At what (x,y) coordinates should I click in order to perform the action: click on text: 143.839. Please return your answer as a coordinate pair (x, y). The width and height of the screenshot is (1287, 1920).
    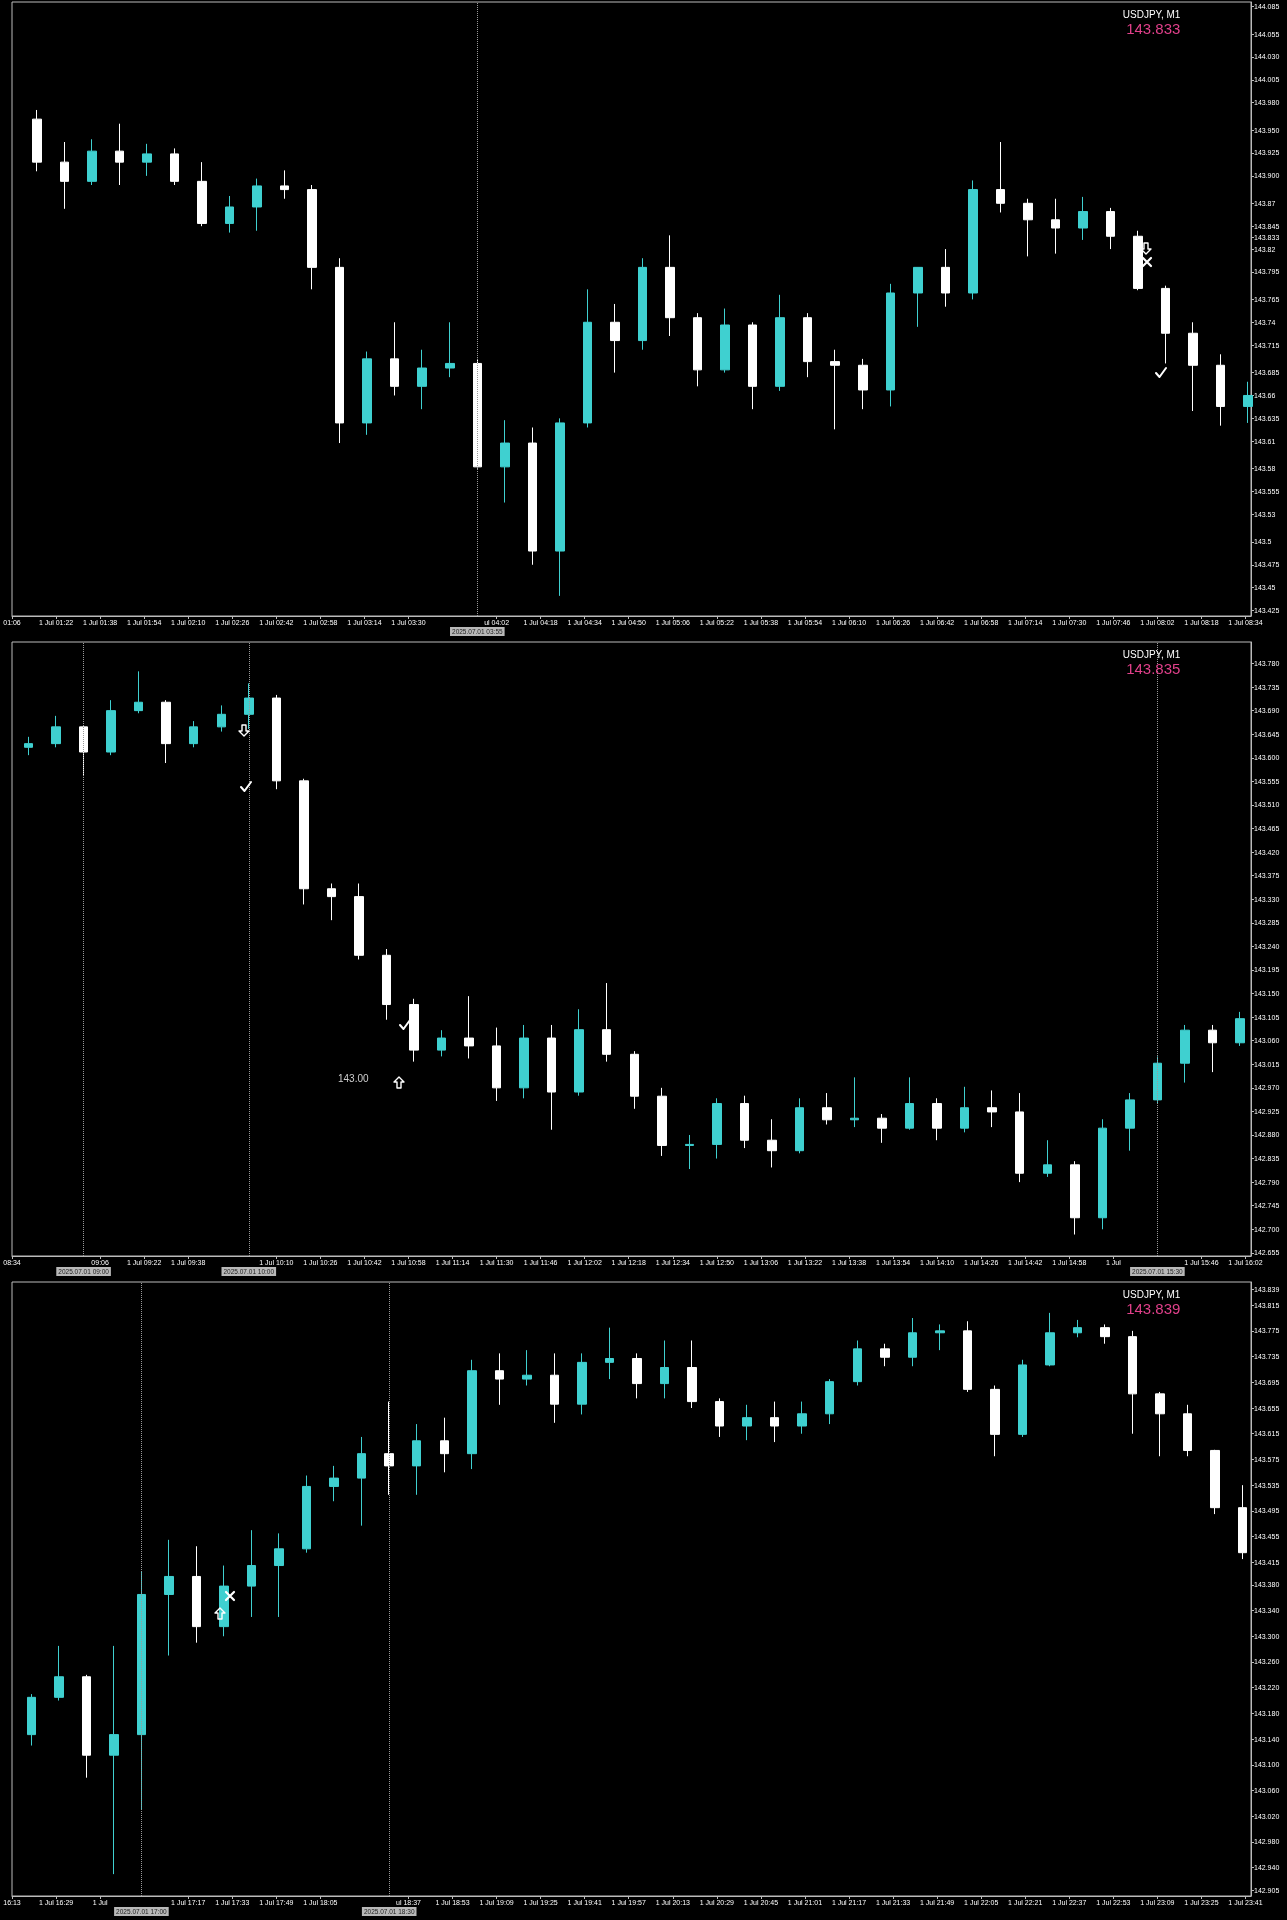
    Looking at the image, I should click on (1153, 1308).